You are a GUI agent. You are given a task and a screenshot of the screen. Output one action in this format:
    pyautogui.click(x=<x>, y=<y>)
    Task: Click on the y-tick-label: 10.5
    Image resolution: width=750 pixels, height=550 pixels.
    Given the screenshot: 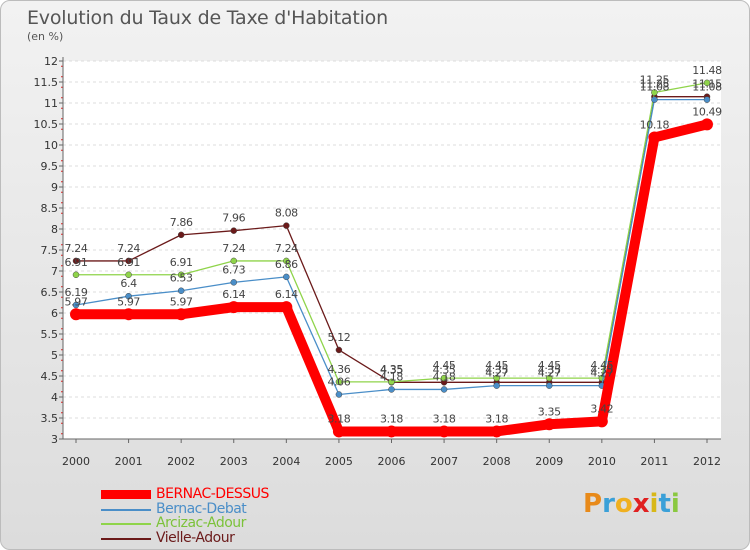 What is the action you would take?
    pyautogui.click(x=46, y=124)
    